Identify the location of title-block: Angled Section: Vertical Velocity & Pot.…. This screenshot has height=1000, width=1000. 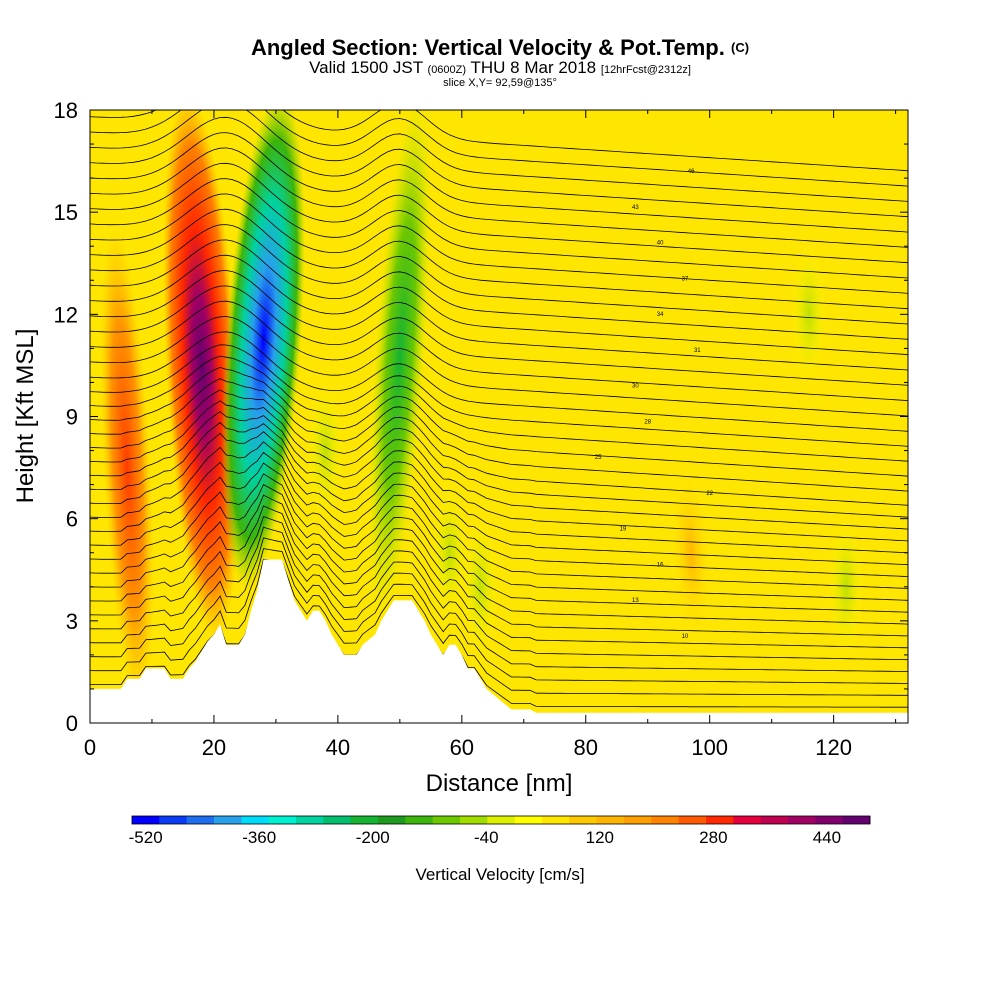
(500, 62).